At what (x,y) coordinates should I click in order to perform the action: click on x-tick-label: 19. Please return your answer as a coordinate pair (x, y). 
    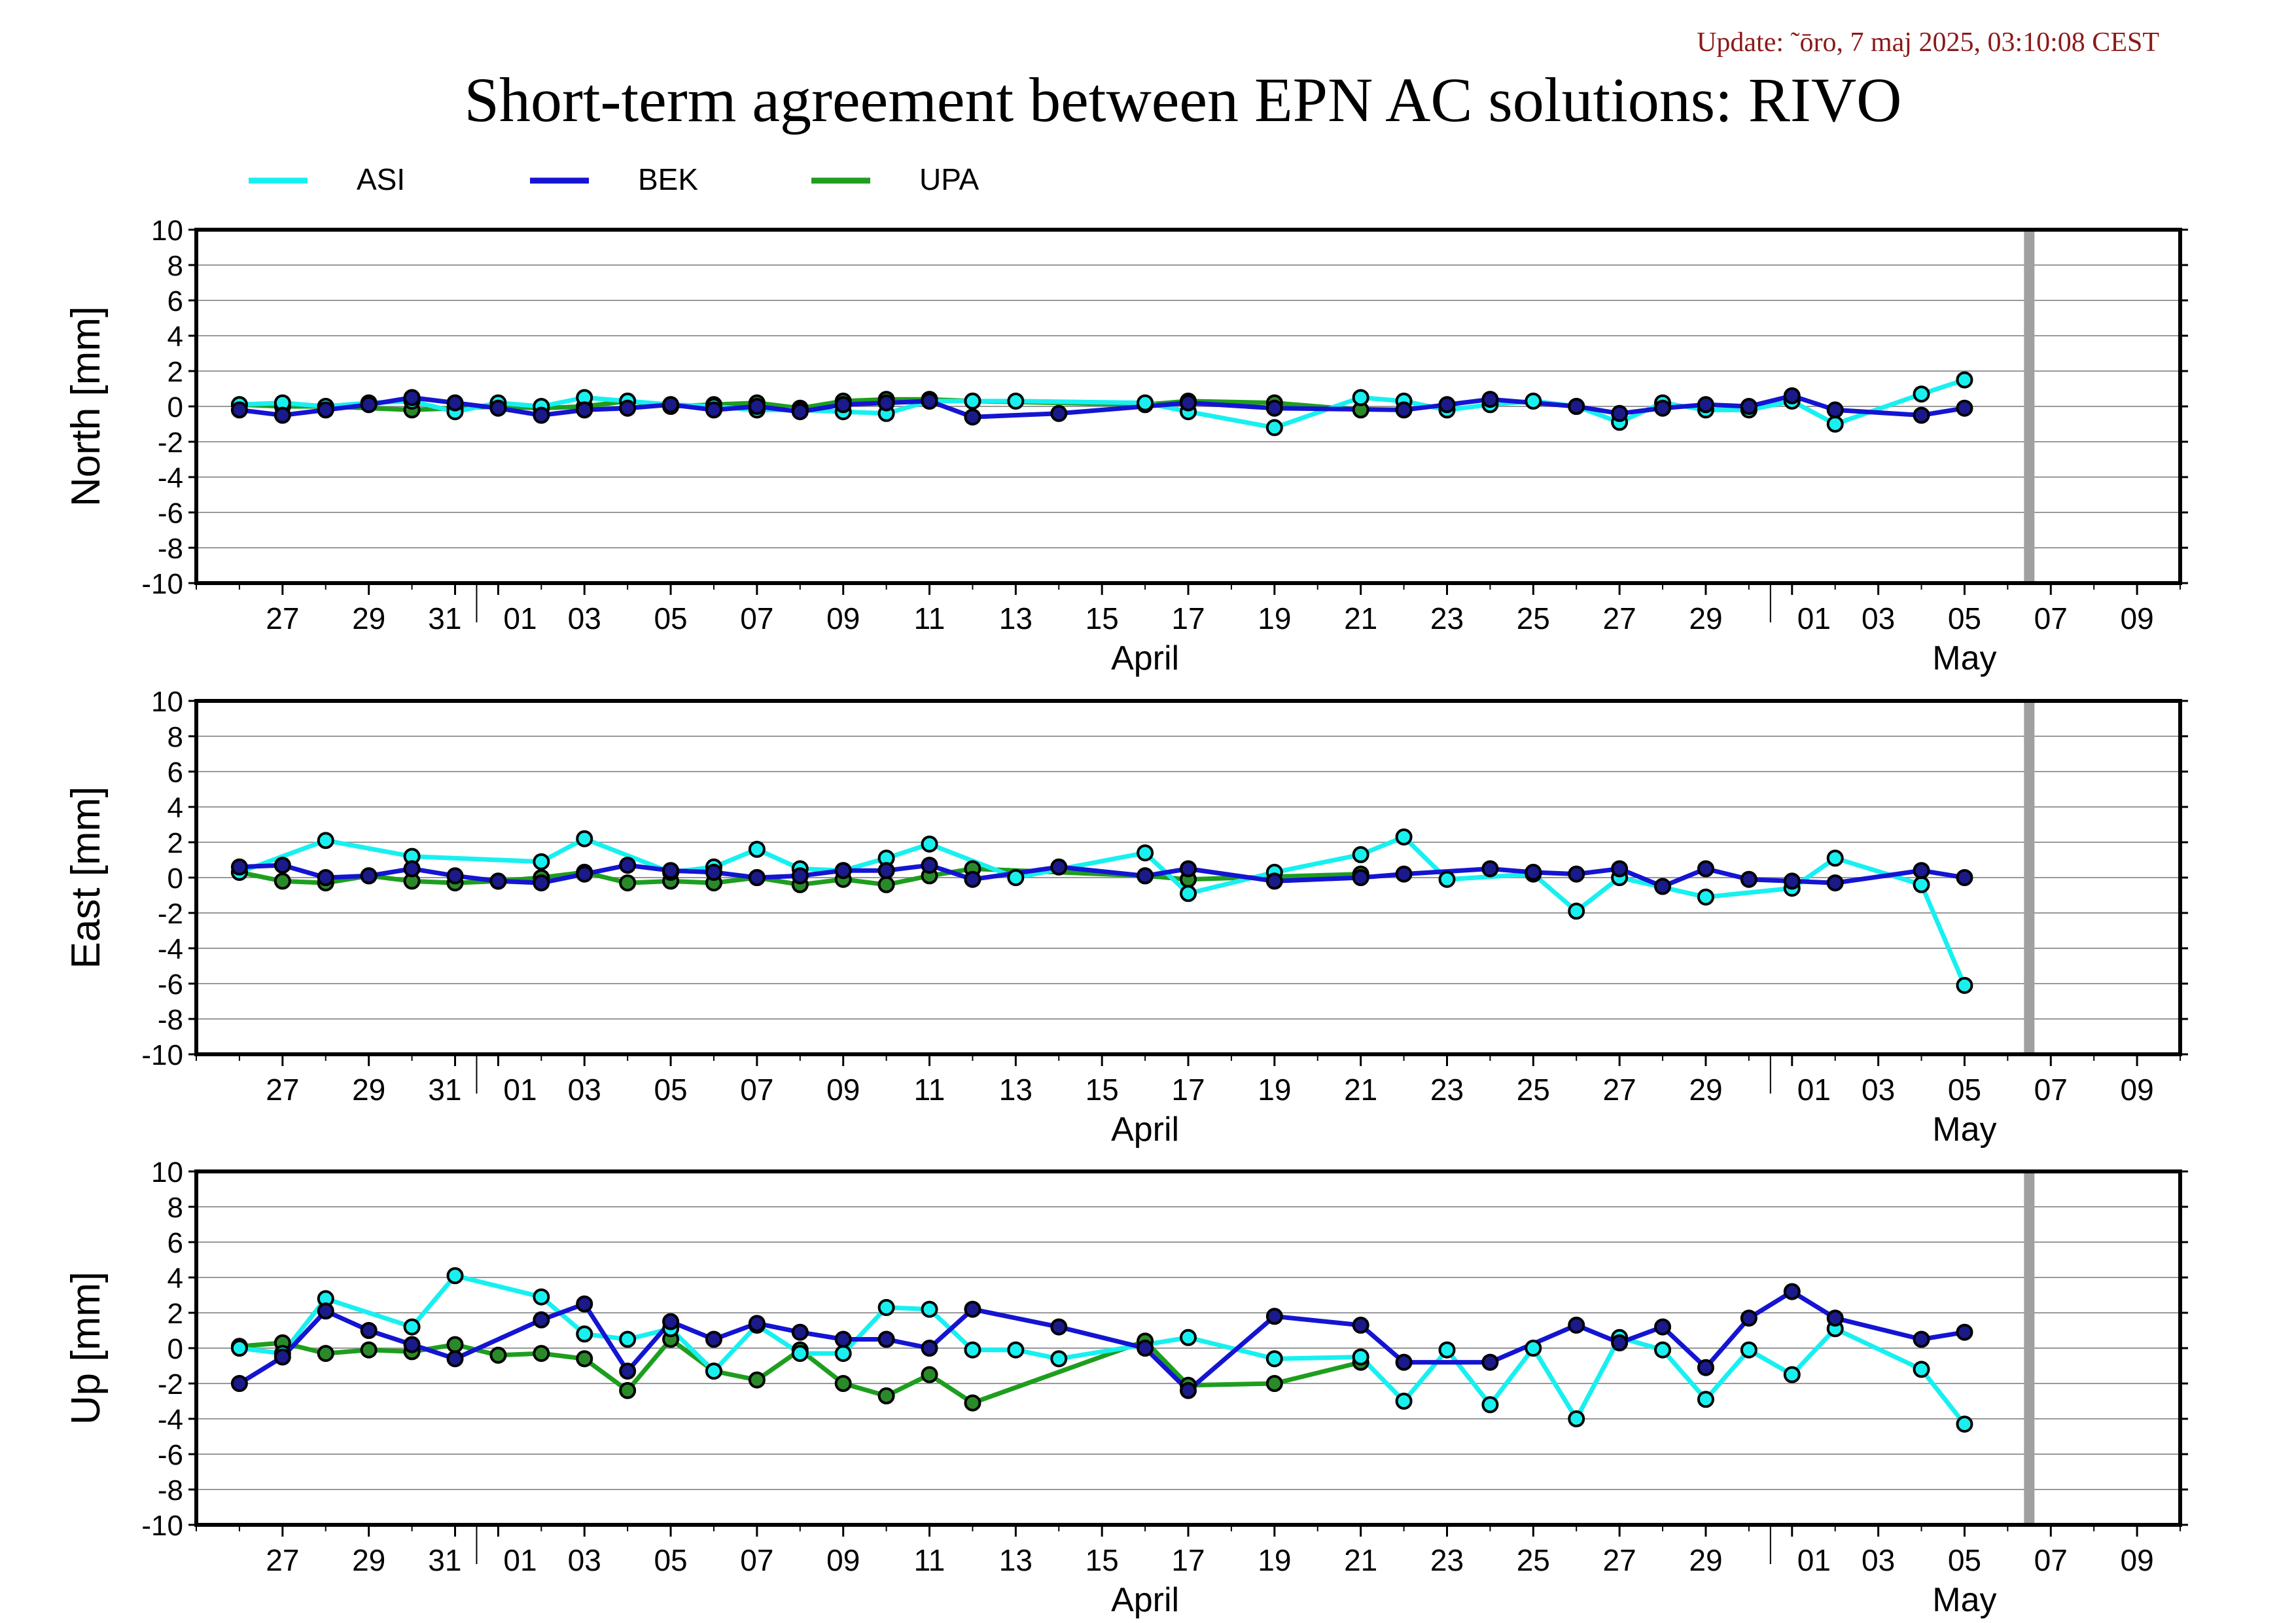
    Looking at the image, I should click on (1274, 1090).